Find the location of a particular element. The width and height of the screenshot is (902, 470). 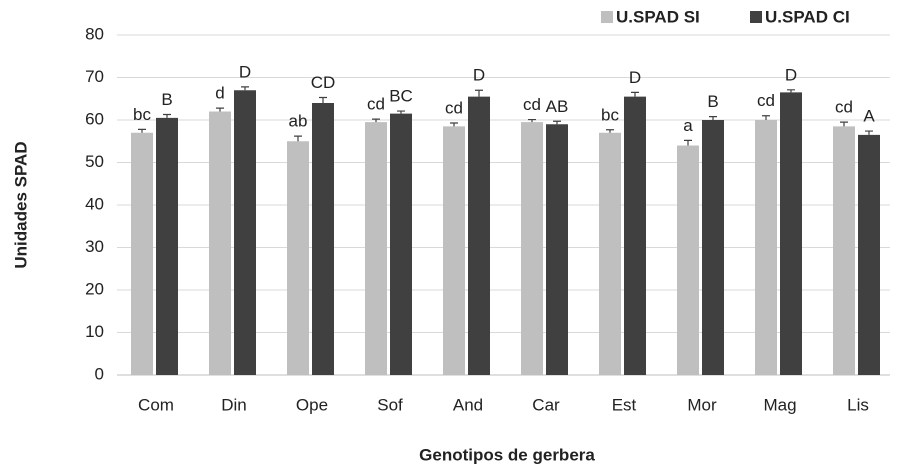

significance-letter: d is located at coordinates (219, 93).